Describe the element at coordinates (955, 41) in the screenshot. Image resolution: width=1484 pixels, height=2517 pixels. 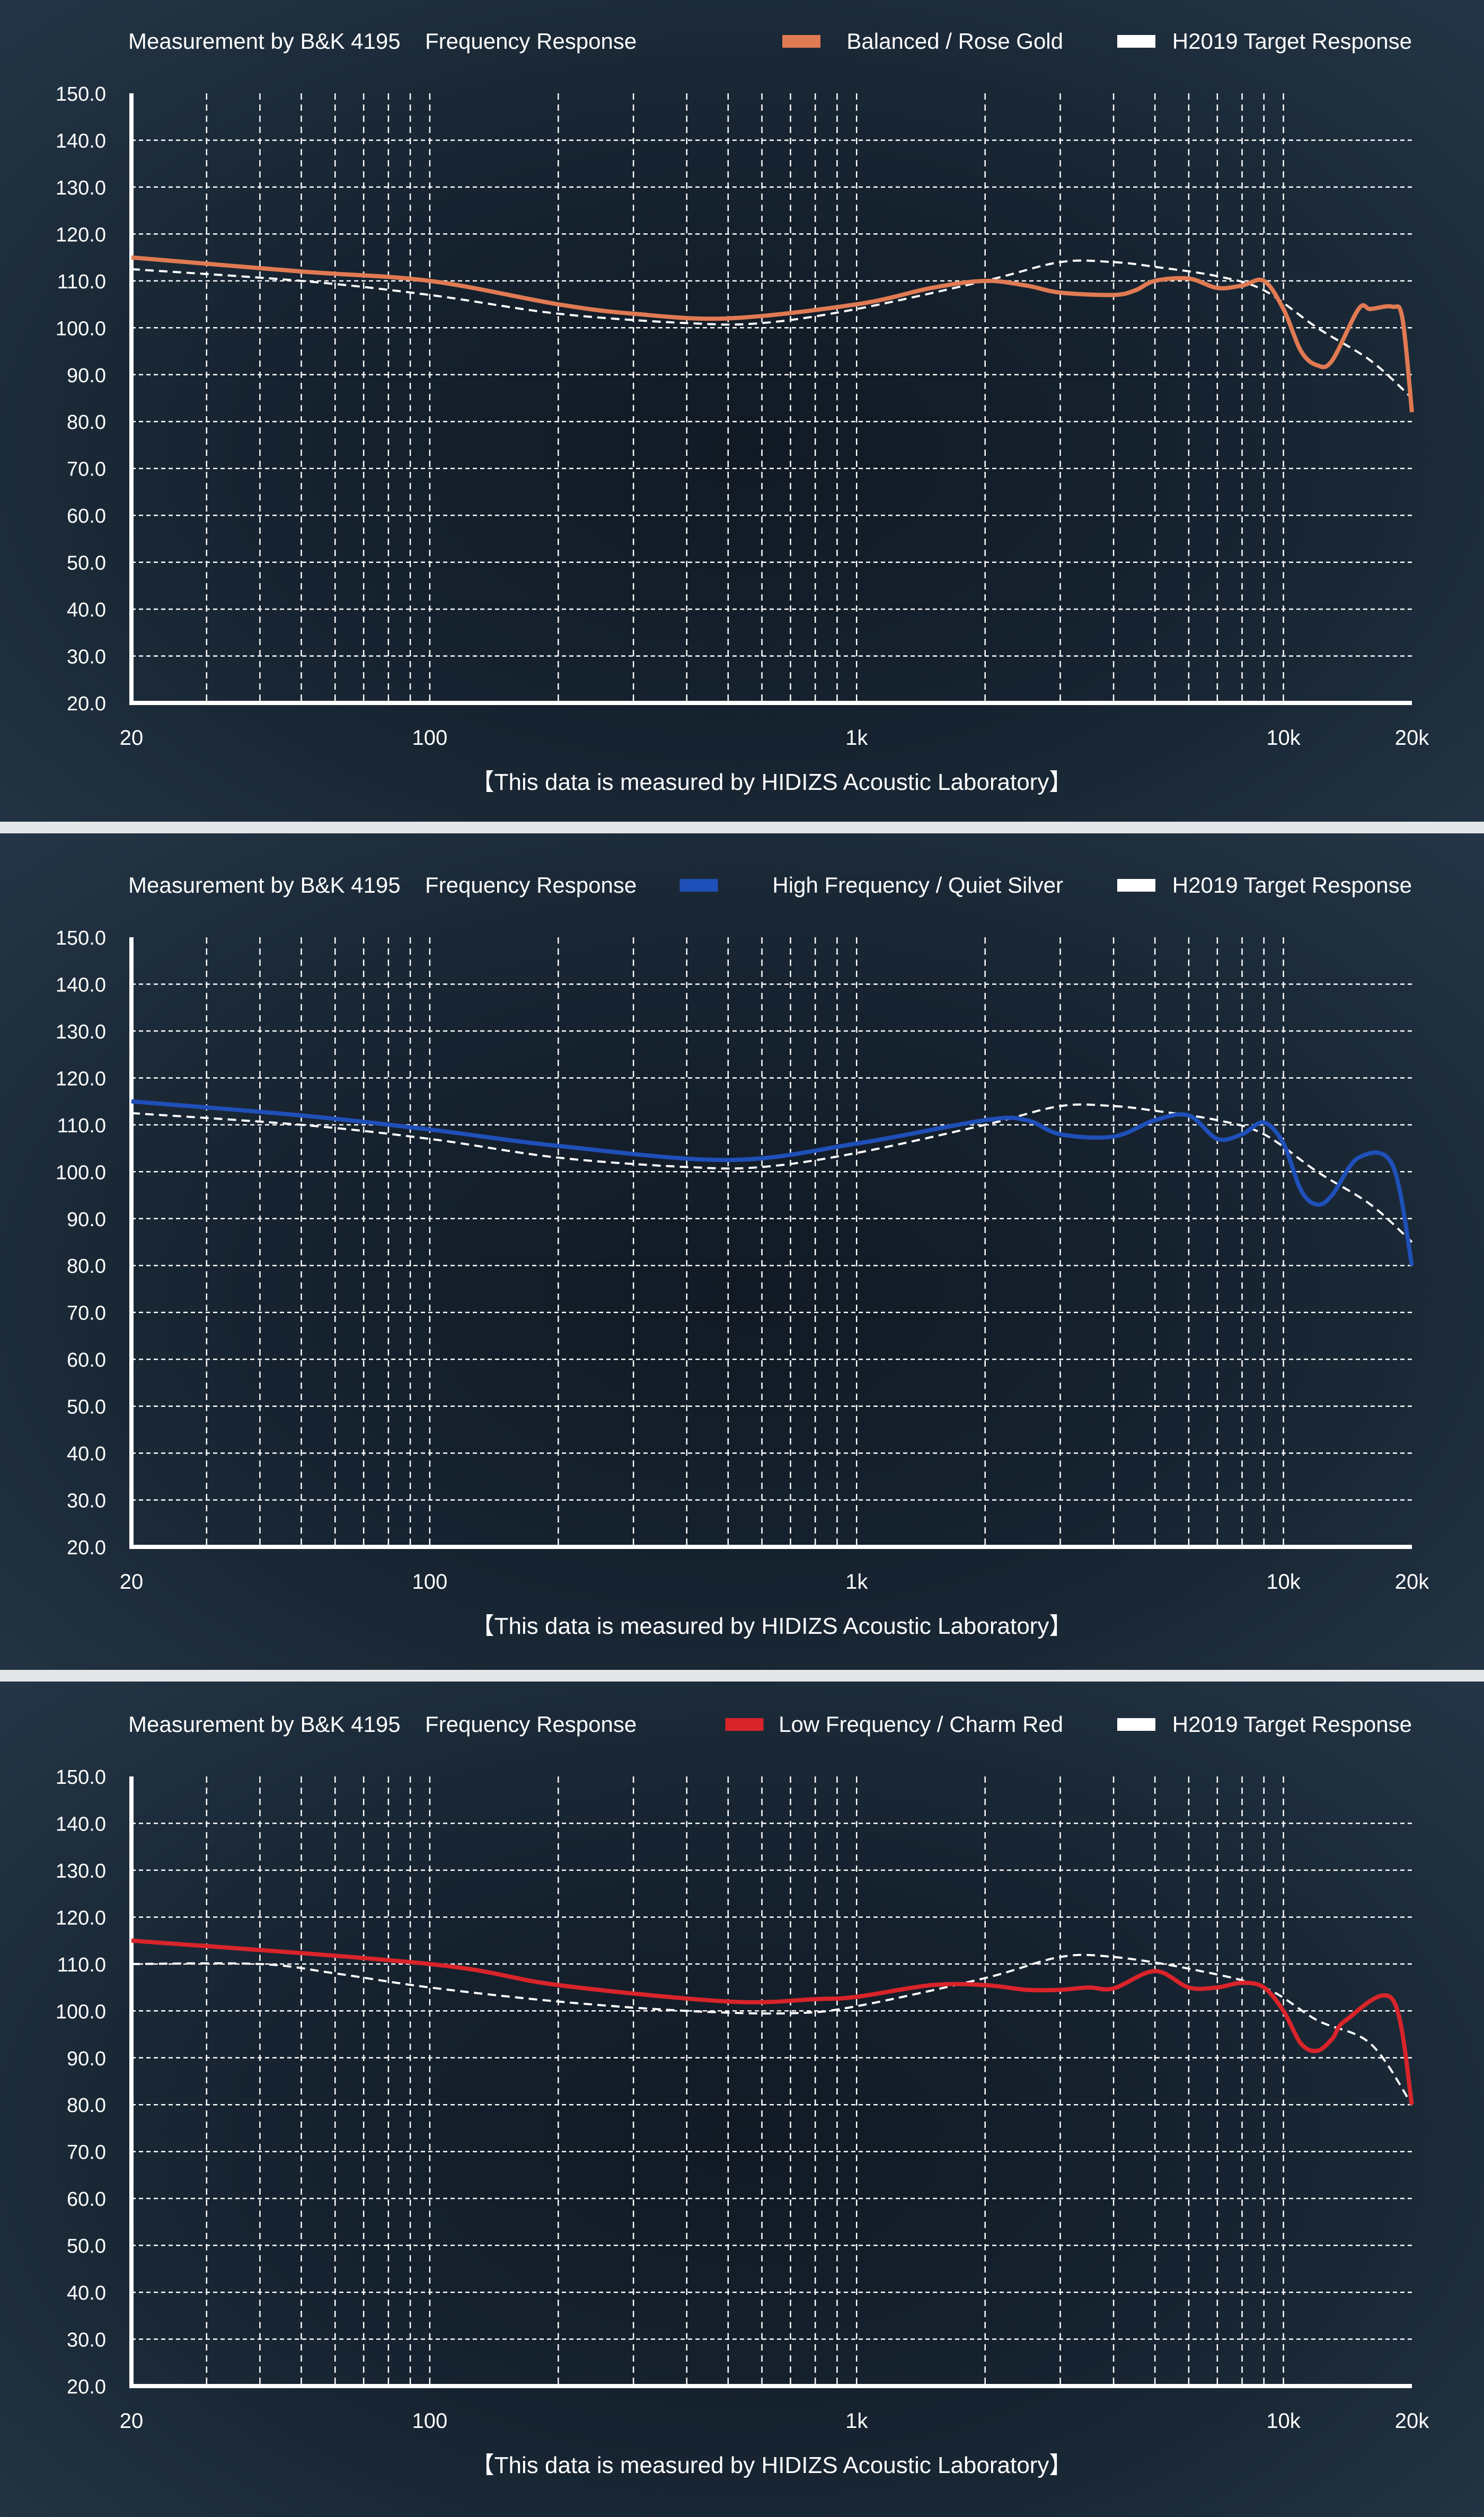
I see `legend-label: Balanced / Rose Gold` at that location.